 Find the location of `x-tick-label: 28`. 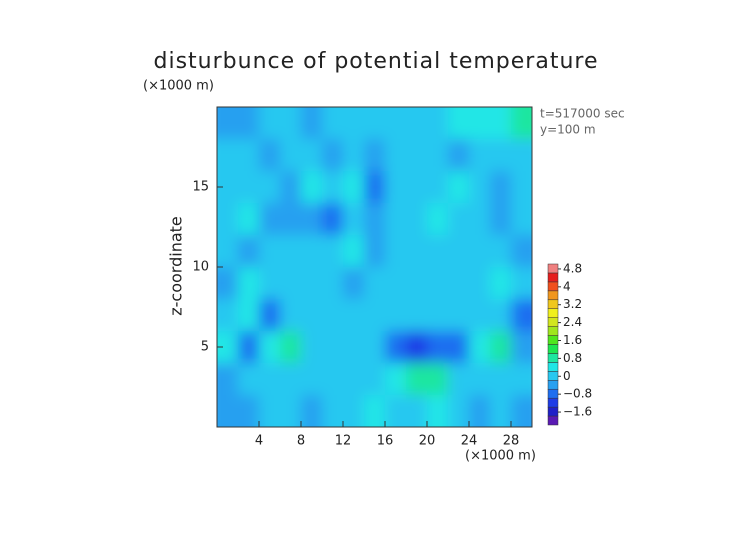

x-tick-label: 28 is located at coordinates (511, 441).